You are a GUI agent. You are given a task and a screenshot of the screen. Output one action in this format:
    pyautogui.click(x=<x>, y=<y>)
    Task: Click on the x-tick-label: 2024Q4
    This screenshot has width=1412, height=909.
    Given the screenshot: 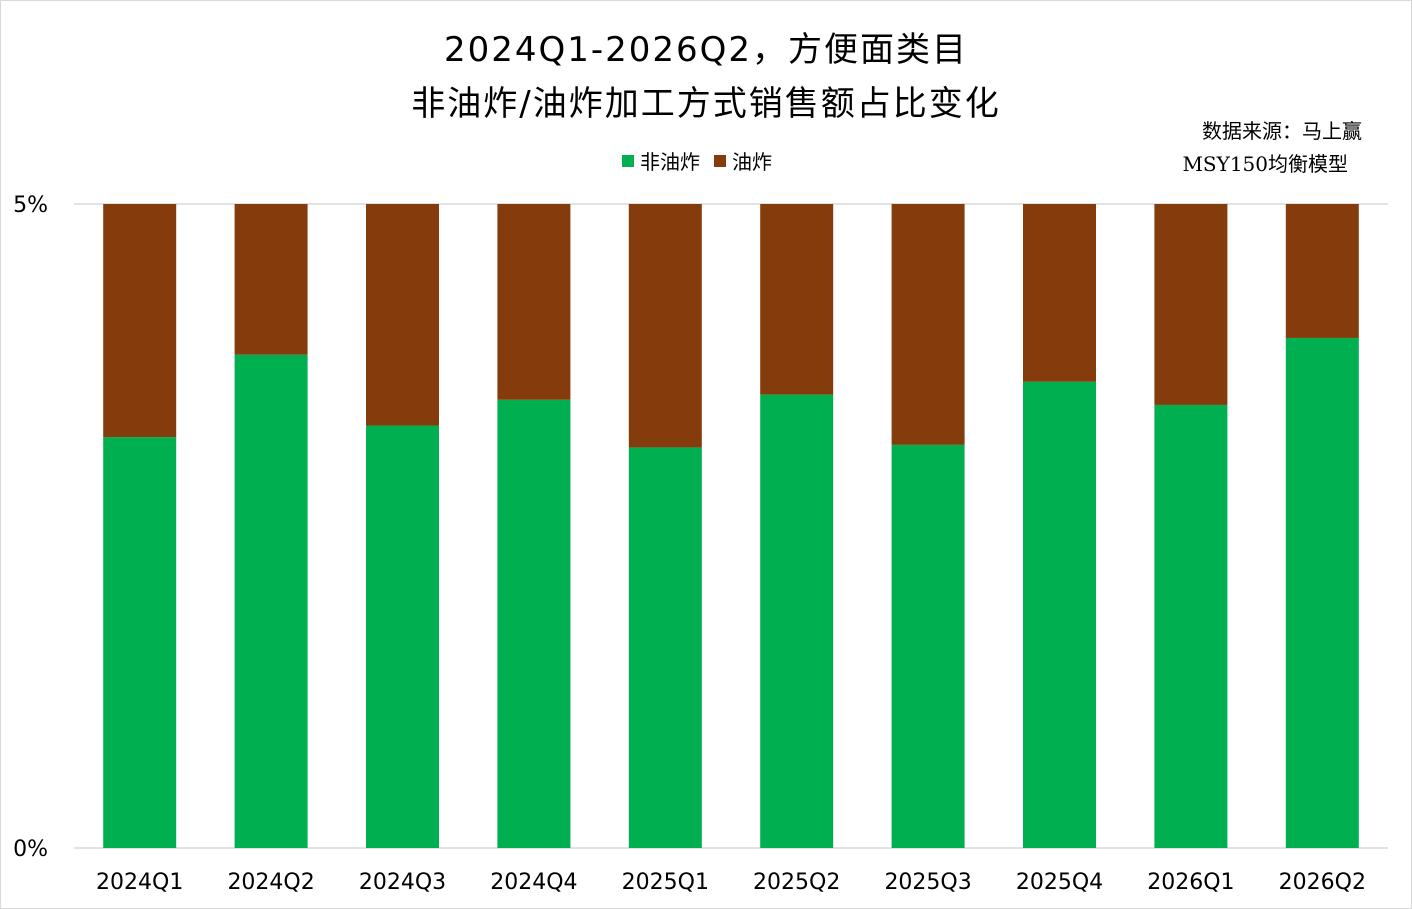 What is the action you would take?
    pyautogui.click(x=533, y=882)
    